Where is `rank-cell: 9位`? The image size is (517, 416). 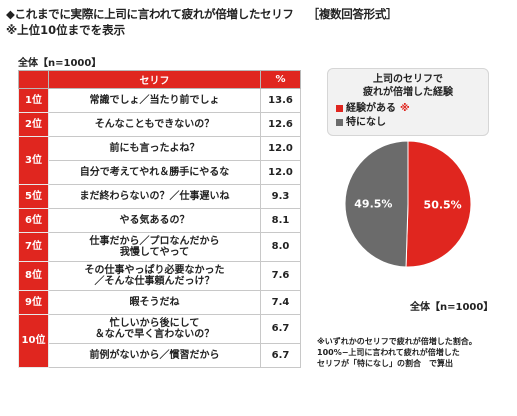 rank-cell: 9位 is located at coordinates (33, 302).